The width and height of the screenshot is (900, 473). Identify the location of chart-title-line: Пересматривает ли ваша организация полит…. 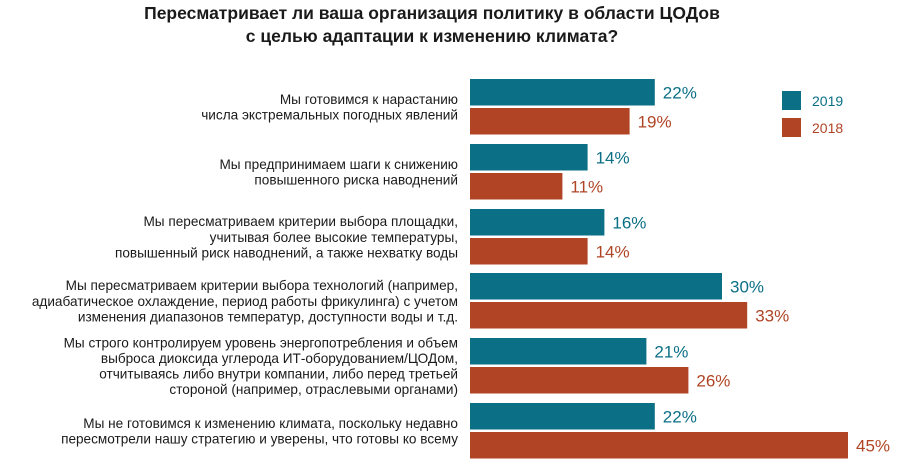
(432, 13).